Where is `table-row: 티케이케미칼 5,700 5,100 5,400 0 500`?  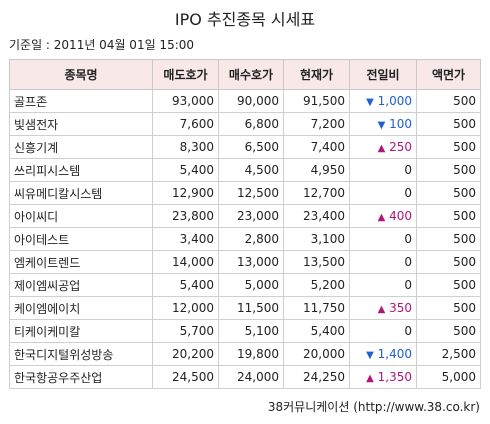
table-row: 티케이케미칼 5,700 5,100 5,400 0 500 is located at coordinates (245, 331).